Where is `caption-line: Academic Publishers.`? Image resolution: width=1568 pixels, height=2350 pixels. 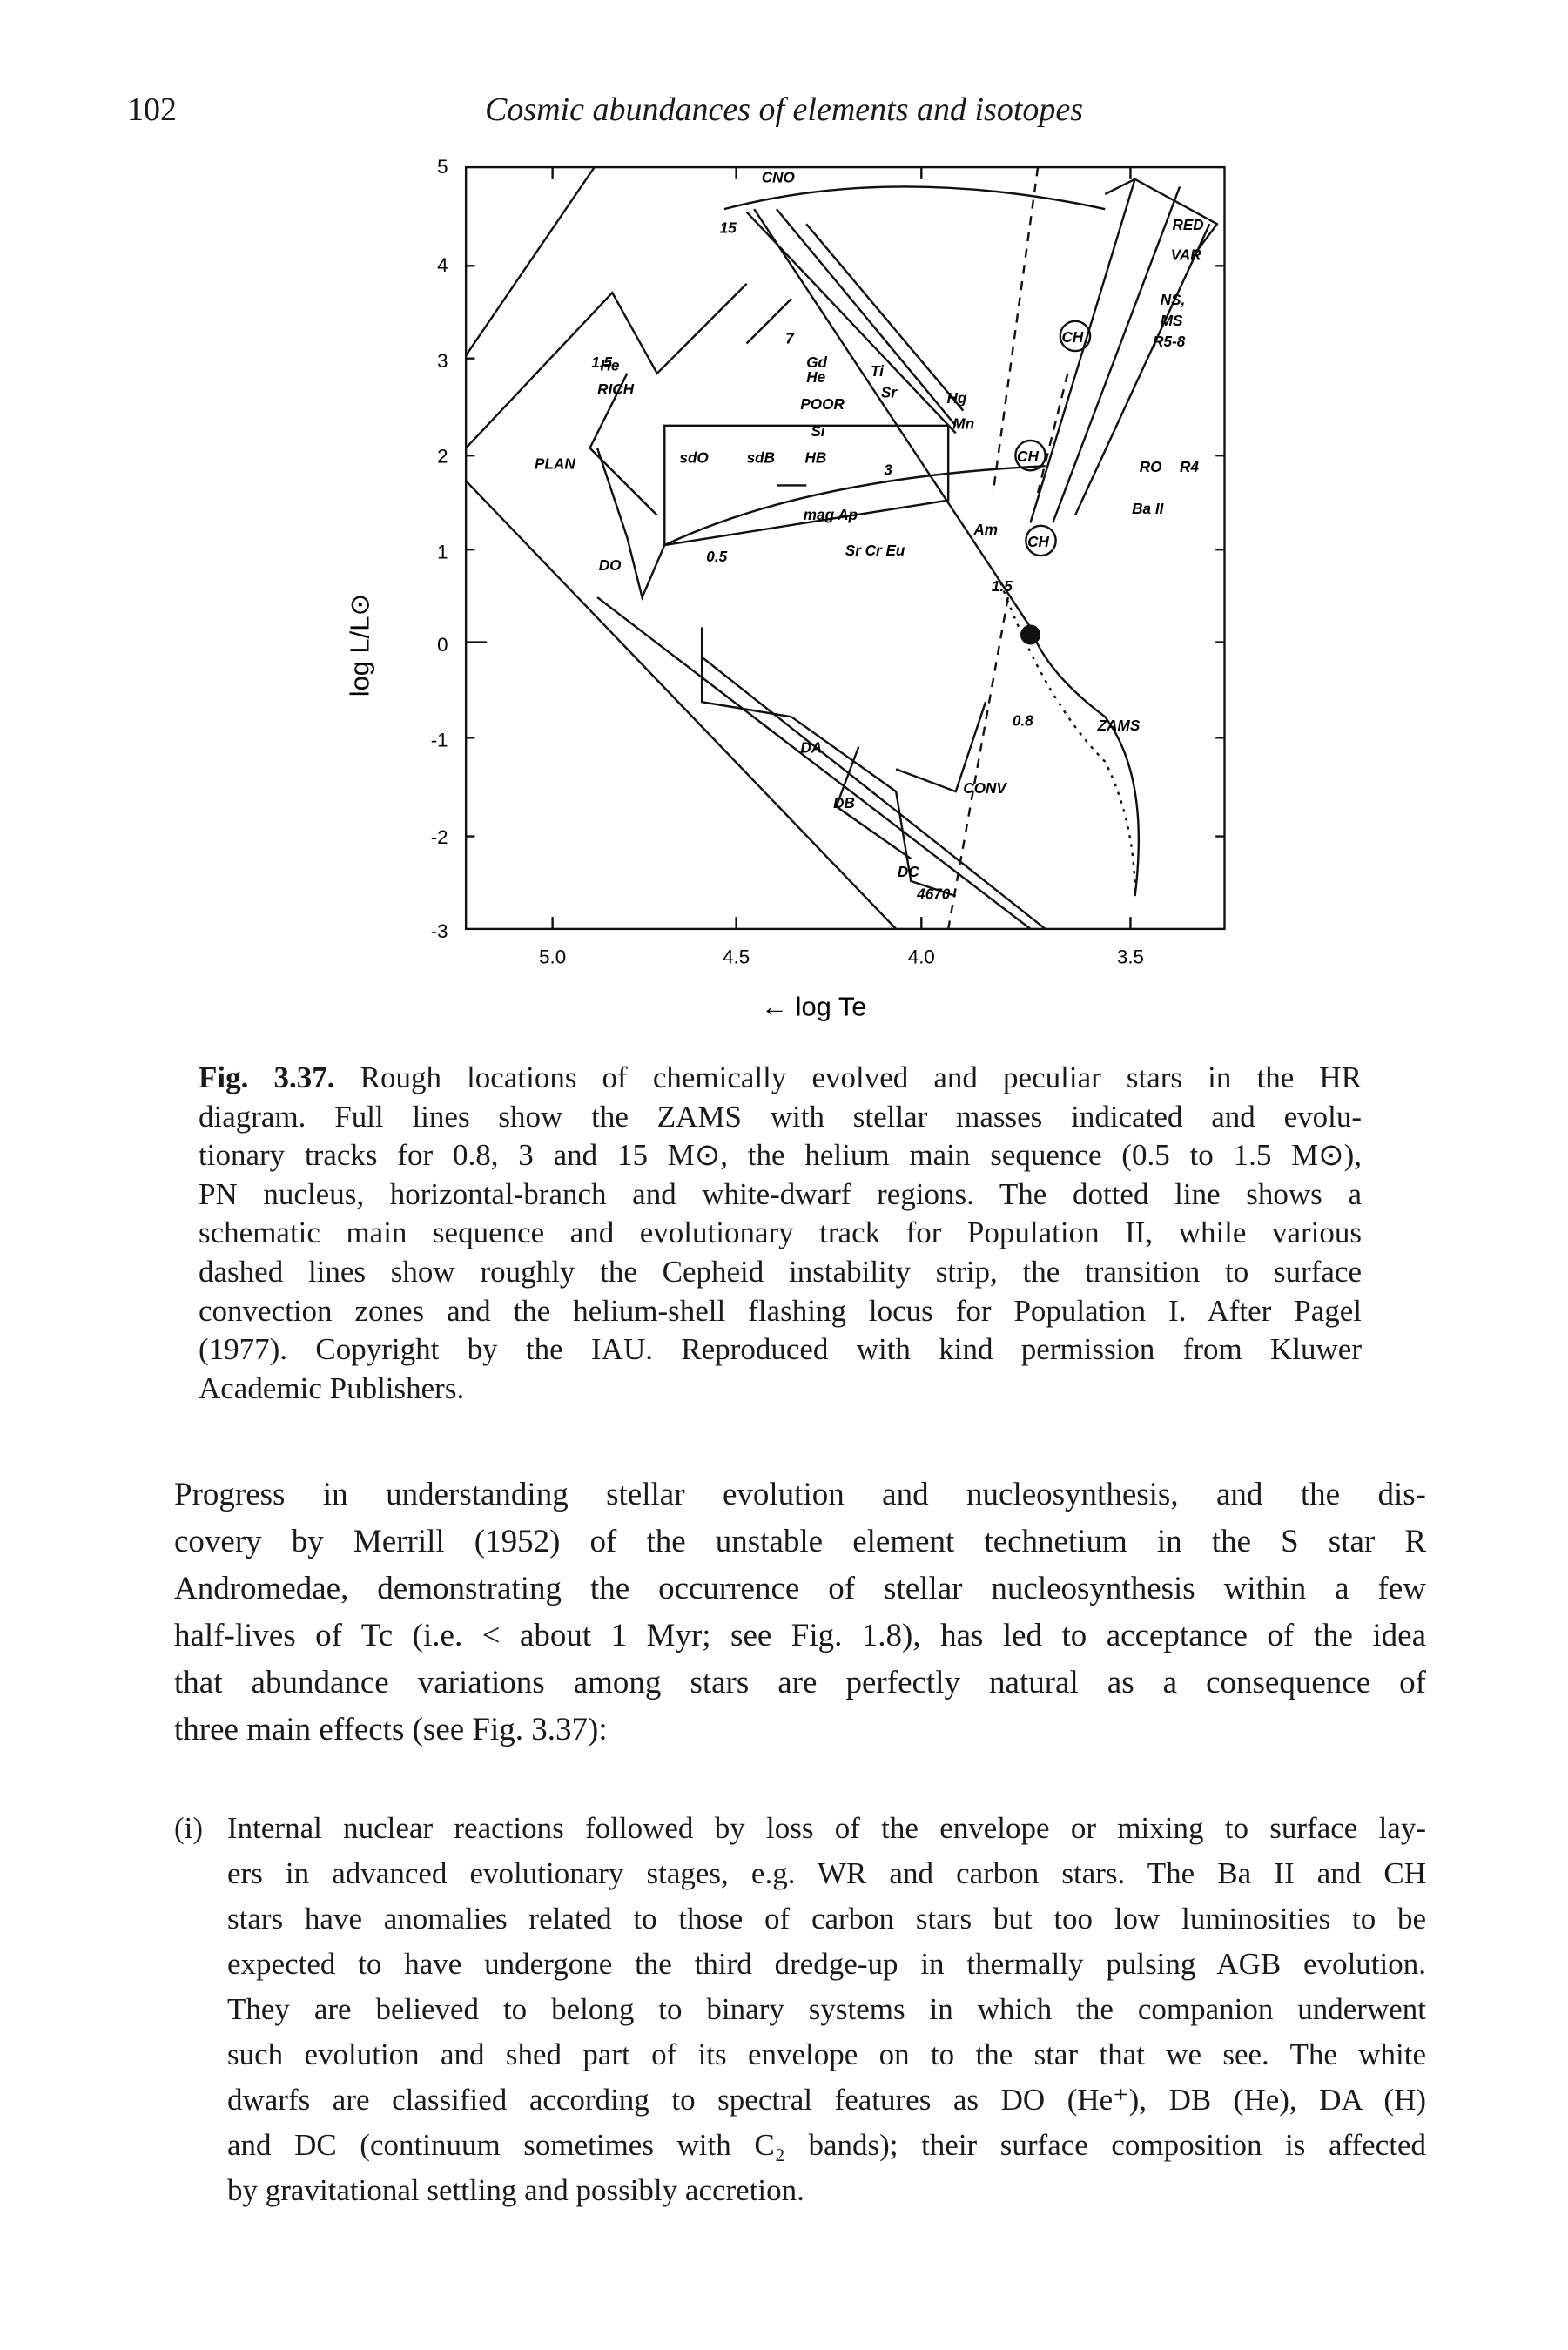
caption-line: Academic Publishers. is located at coordinates (332, 1387).